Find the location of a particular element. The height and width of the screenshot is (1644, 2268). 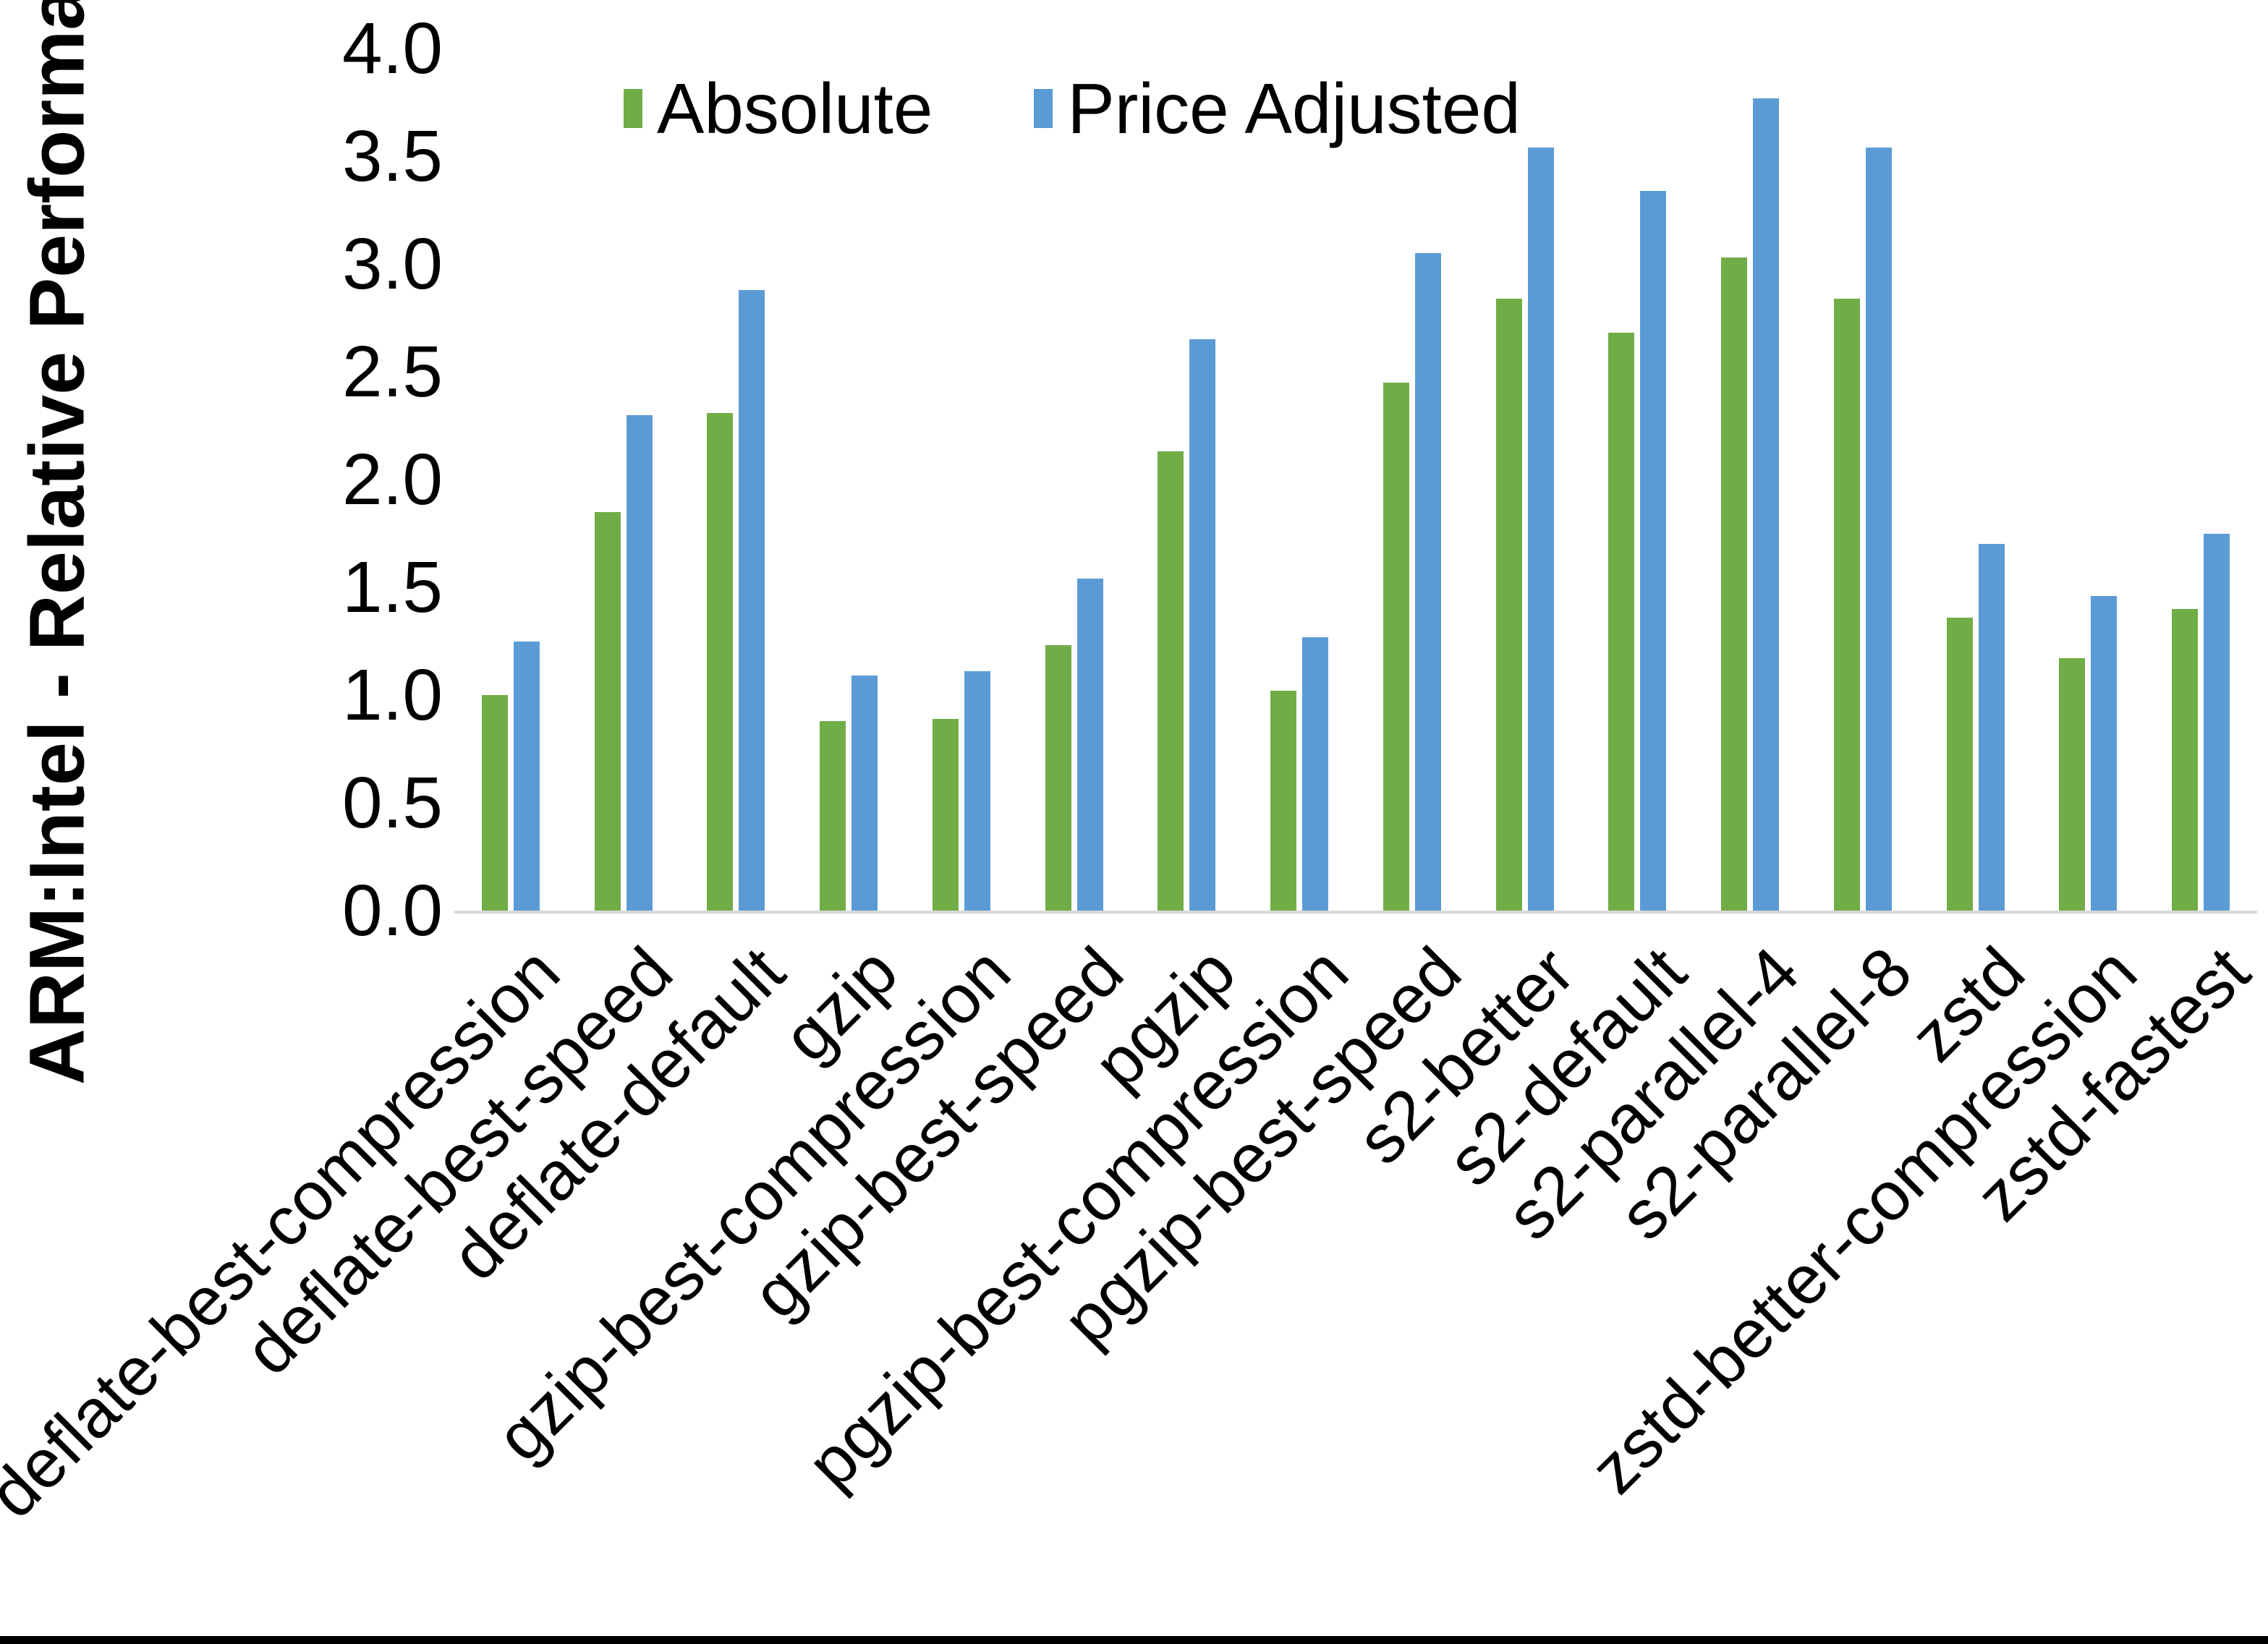

legend-item-absolute: Absolute is located at coordinates (779, 108).